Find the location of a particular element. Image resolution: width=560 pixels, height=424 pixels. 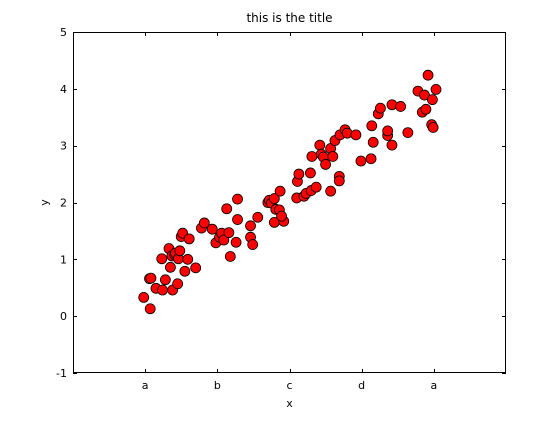

y-tick-label: 1 is located at coordinates (63, 259).